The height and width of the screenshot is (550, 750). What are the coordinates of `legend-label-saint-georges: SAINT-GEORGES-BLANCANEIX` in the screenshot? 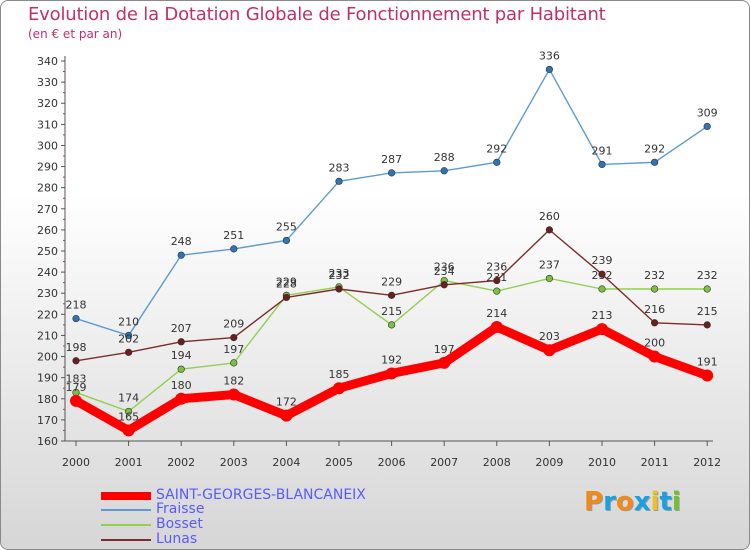 It's located at (261, 495).